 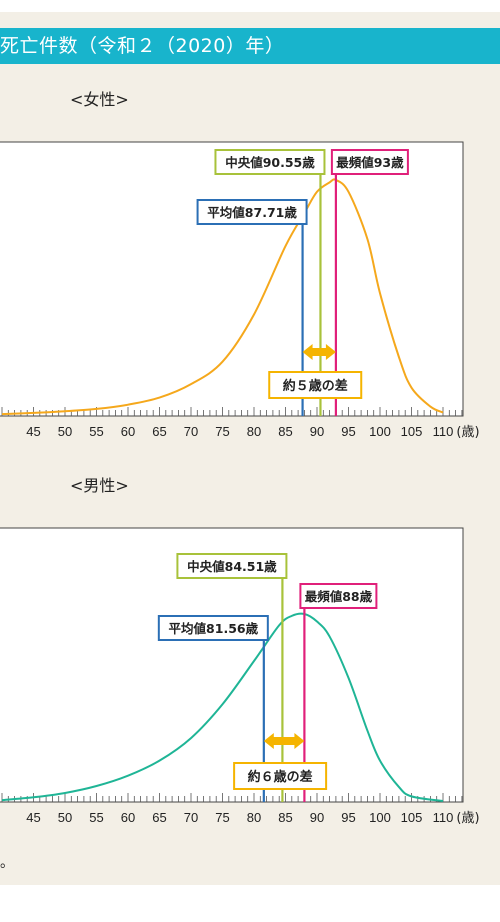 What do you see at coordinates (250, 903) in the screenshot?
I see `bottom-strip` at bounding box center [250, 903].